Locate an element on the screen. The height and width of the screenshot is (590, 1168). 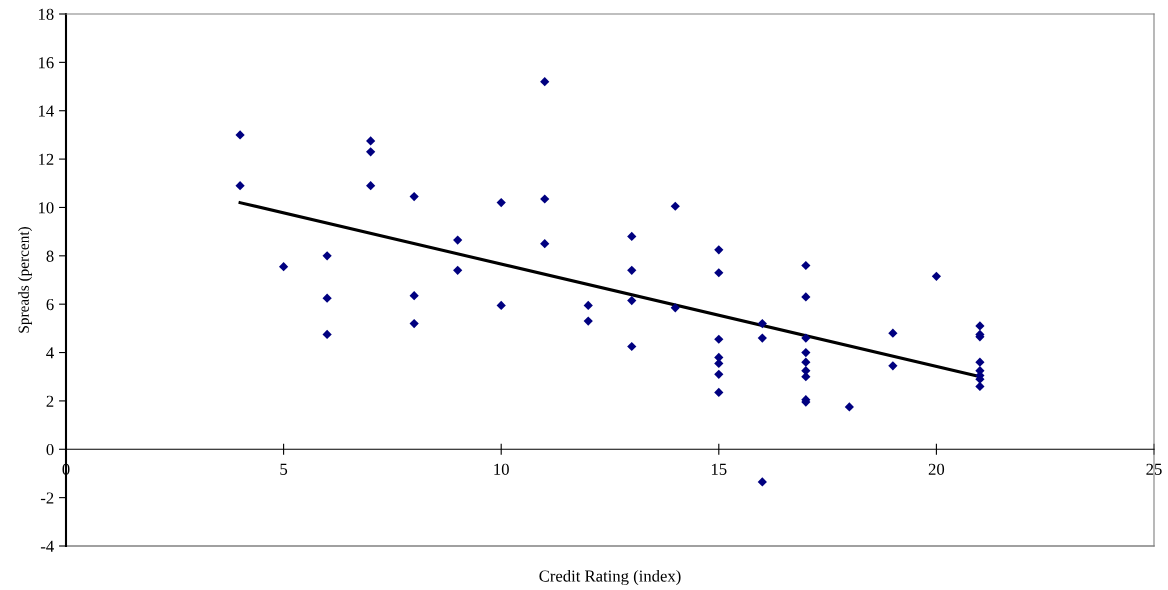
y-tick-label: 12 is located at coordinates (46, 159).